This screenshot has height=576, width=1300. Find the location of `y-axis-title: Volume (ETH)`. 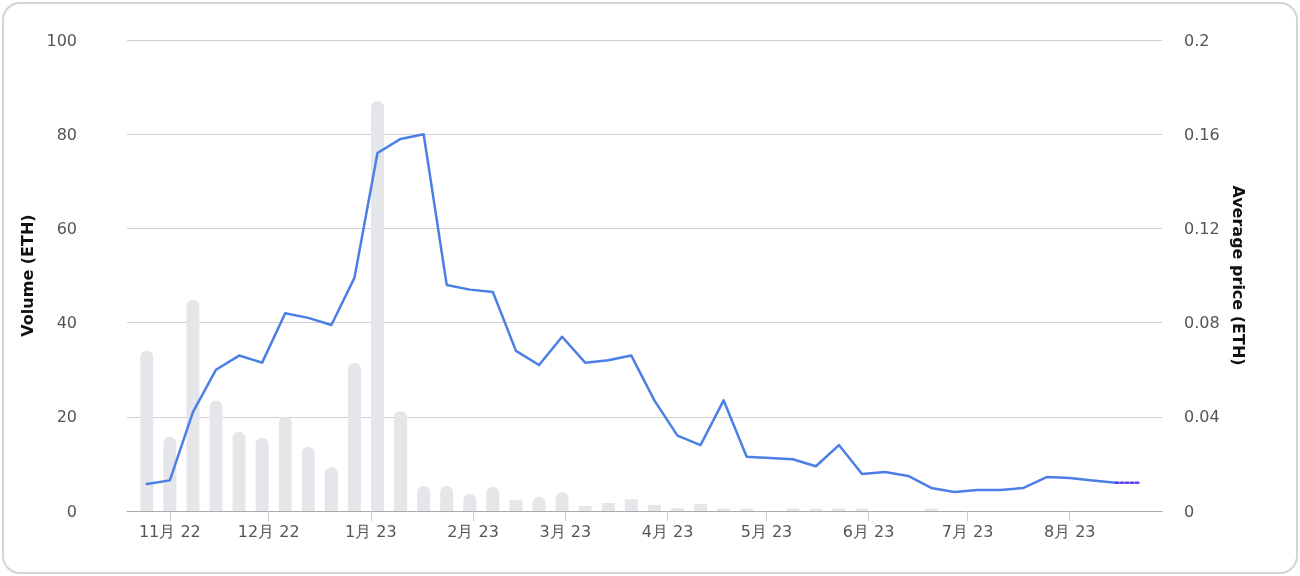

y-axis-title: Volume (ETH) is located at coordinates (28, 275).